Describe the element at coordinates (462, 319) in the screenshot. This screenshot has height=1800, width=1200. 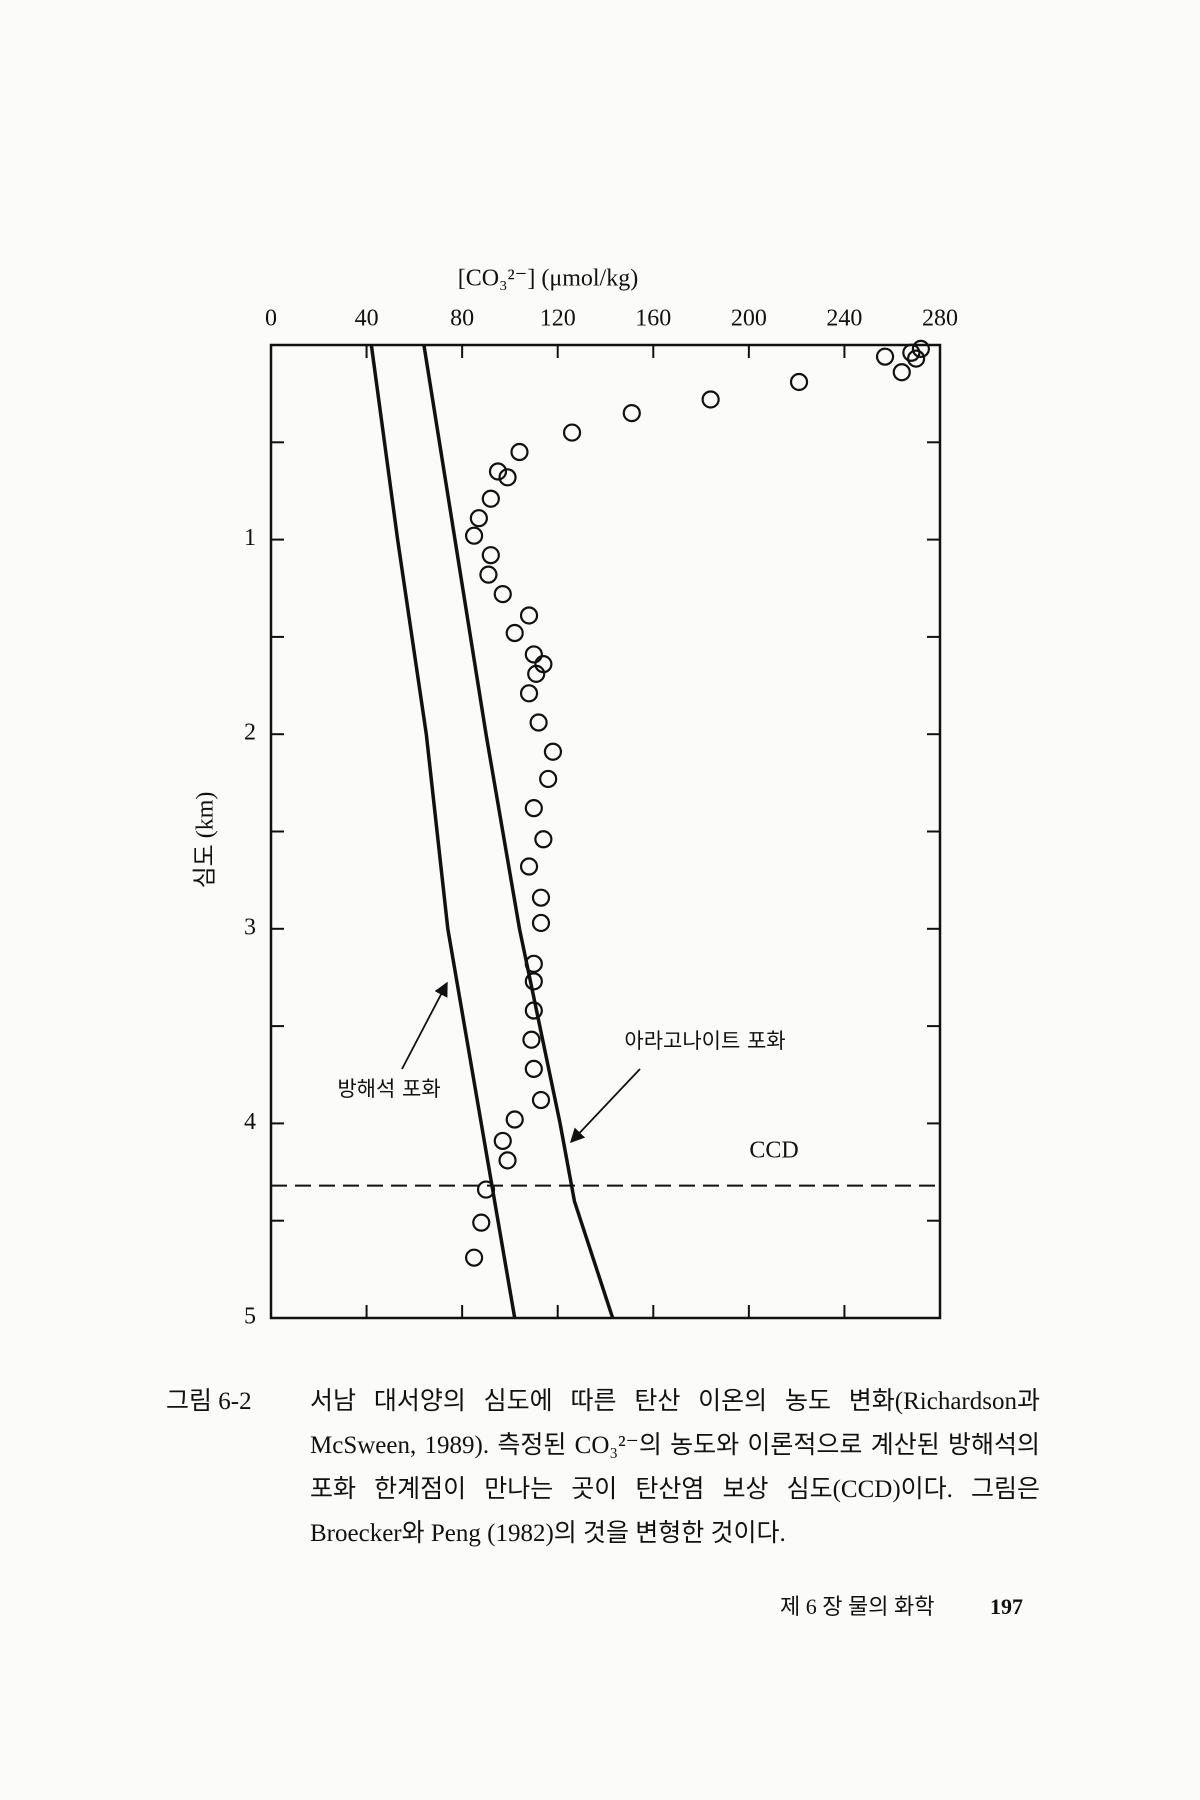
I see `x-tick-label: 80` at that location.